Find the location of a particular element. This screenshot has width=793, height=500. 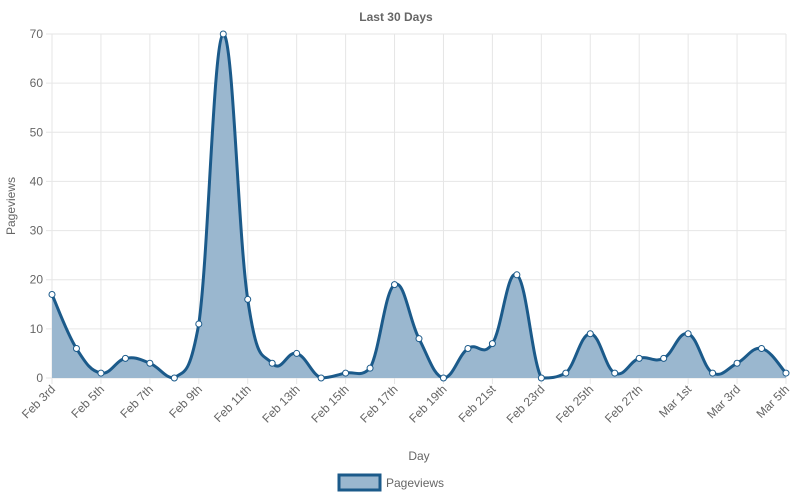

x-tick-label: Feb 23rd is located at coordinates (526, 404).